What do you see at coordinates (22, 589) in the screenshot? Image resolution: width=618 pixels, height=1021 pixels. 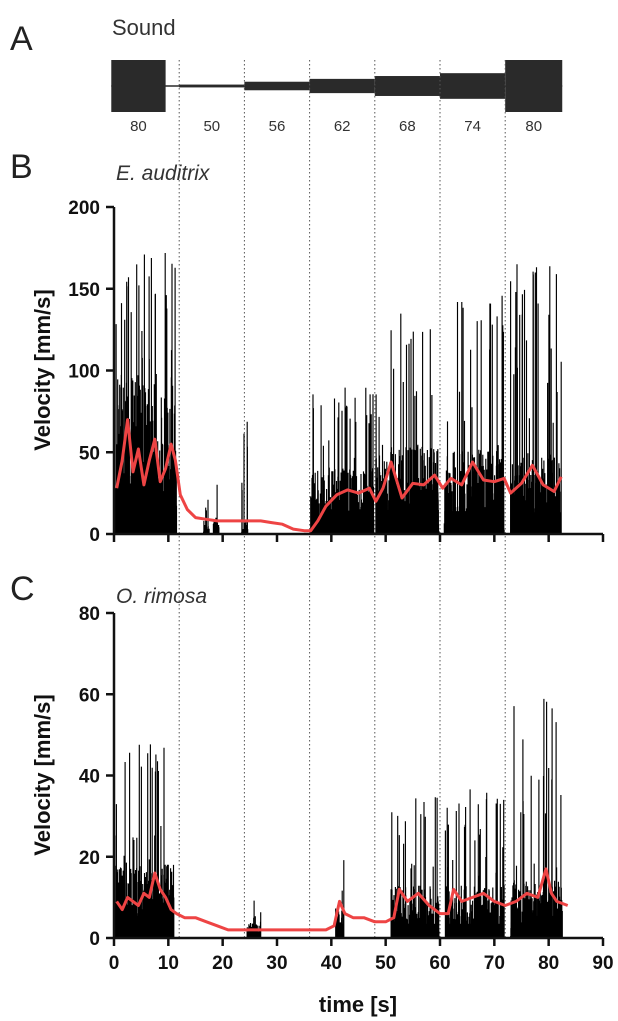 I see `panel-letter-c: C` at bounding box center [22, 589].